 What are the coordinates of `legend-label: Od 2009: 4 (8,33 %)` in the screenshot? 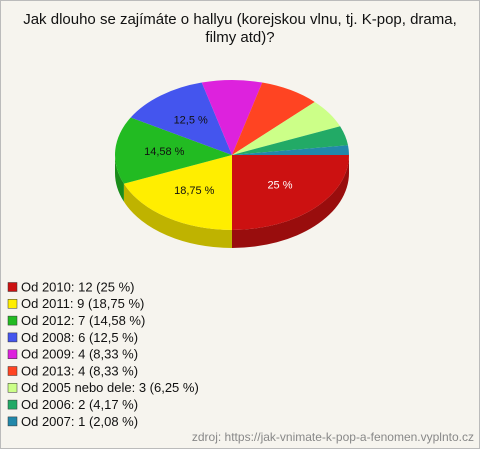 It's located at (79, 354).